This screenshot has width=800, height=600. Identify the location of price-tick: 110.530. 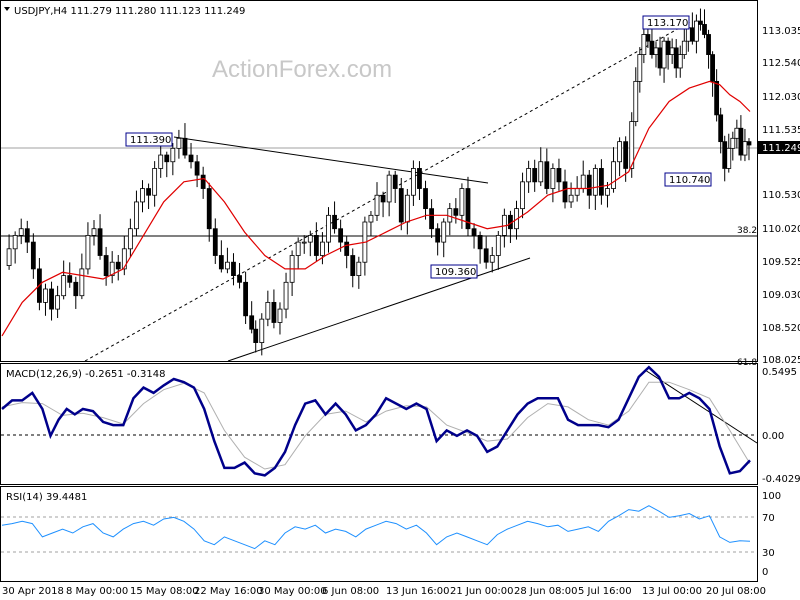
(781, 195).